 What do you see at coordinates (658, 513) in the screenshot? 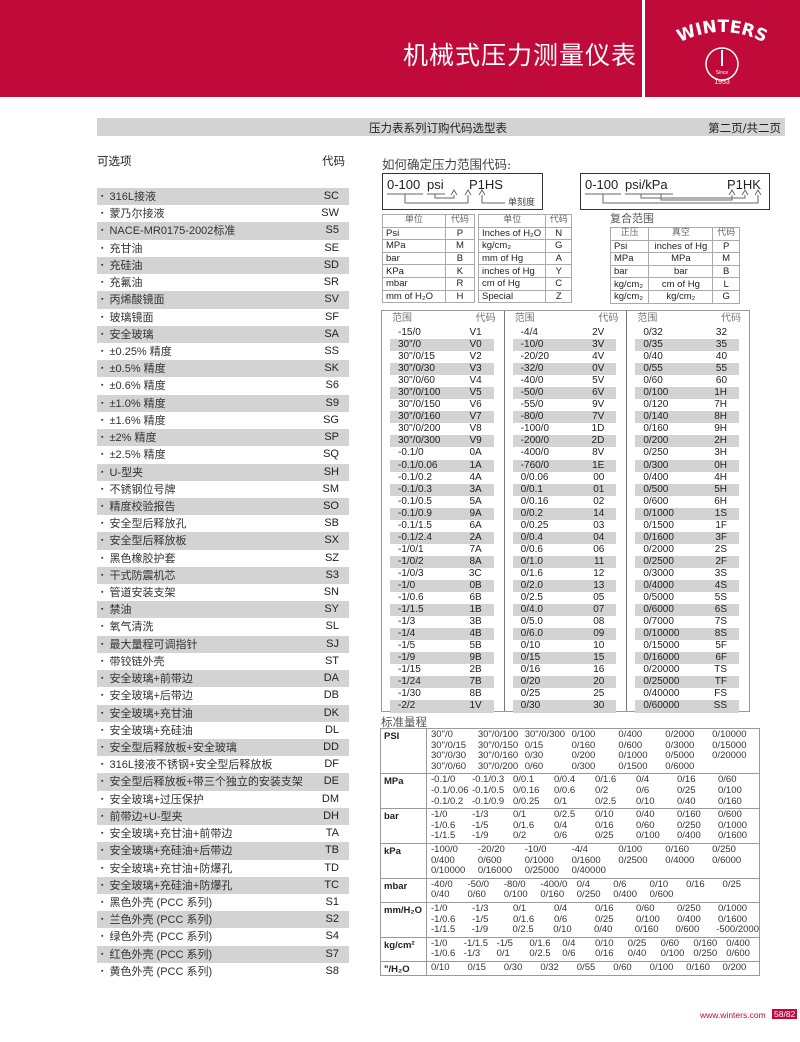
I see `range-value: 0/1000` at bounding box center [658, 513].